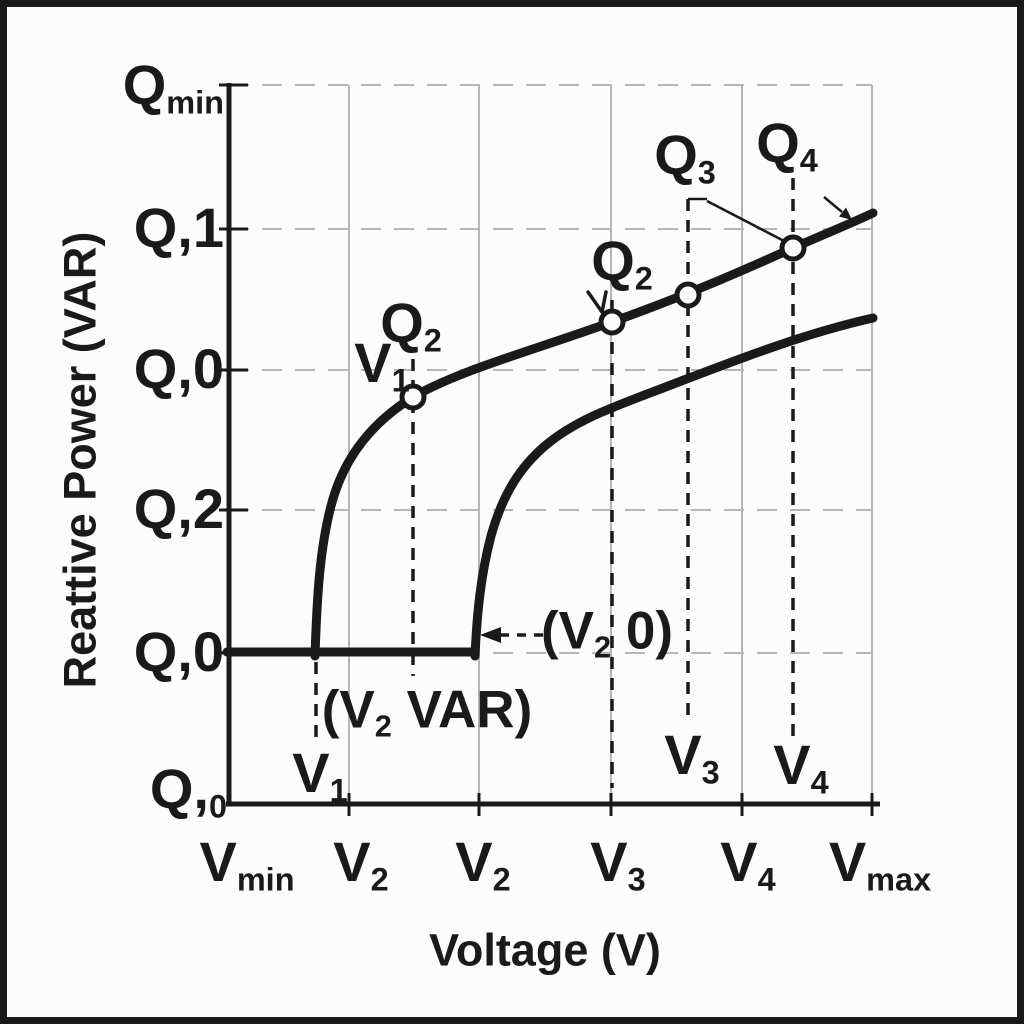 The width and height of the screenshot is (1024, 1024). What do you see at coordinates (178, 651) in the screenshot?
I see `y-tick-label-q0b: Q,0` at bounding box center [178, 651].